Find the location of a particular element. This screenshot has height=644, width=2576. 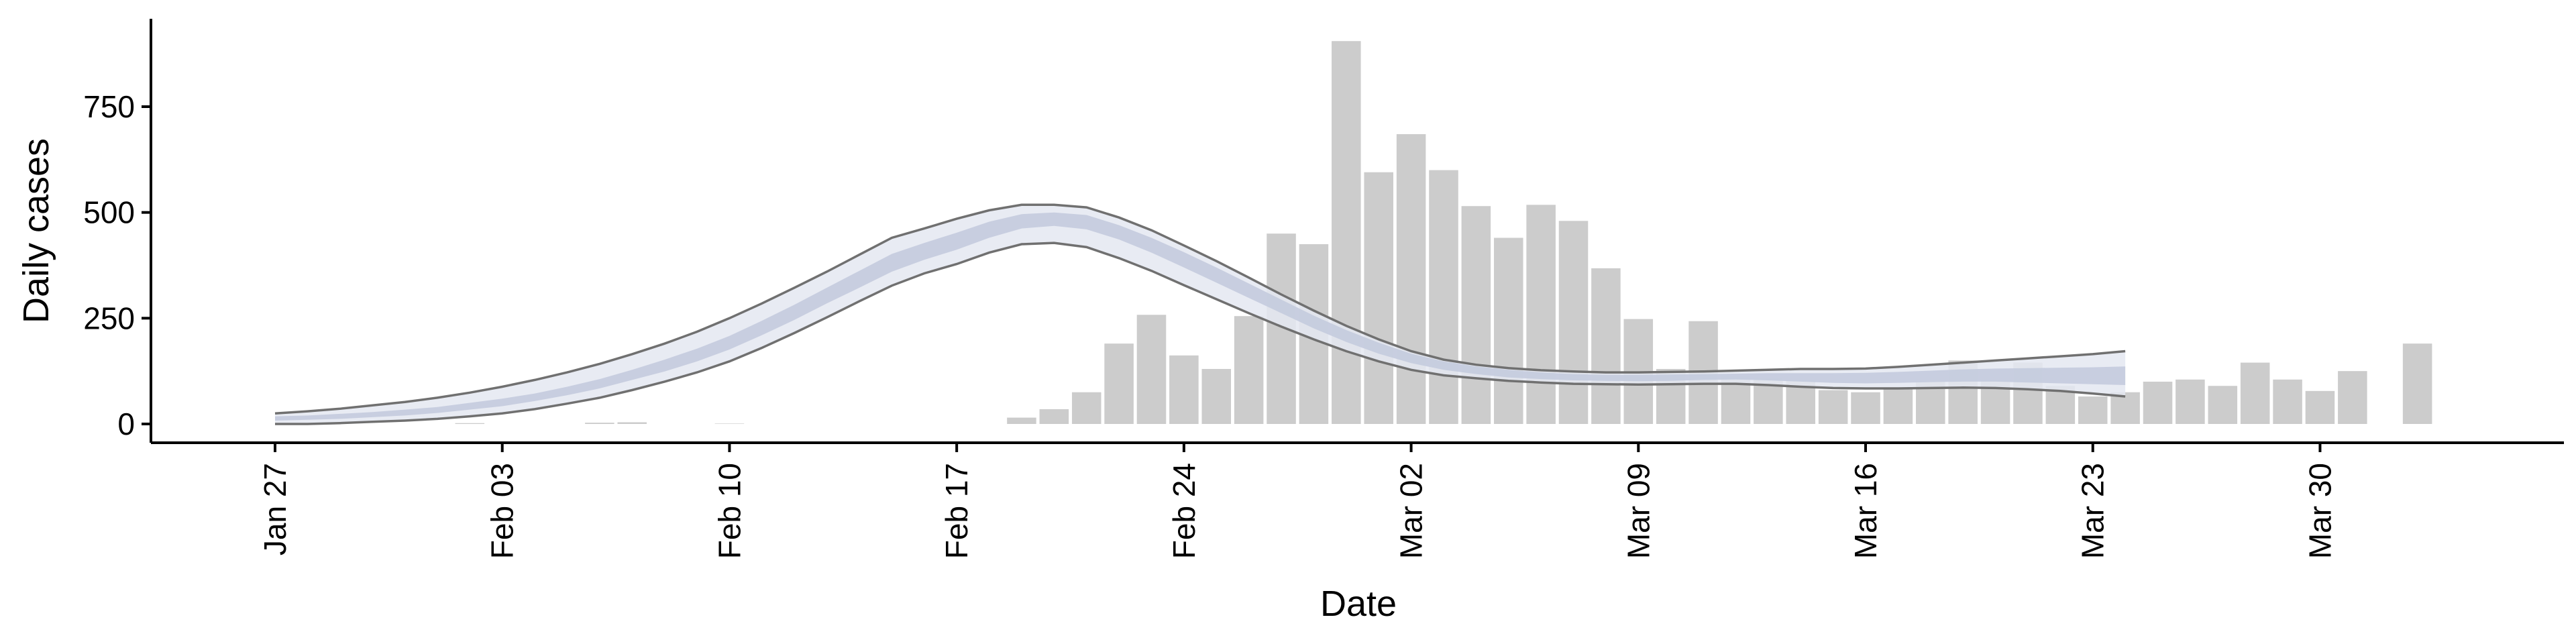

x-tick-label: Mar 09 is located at coordinates (1638, 511).